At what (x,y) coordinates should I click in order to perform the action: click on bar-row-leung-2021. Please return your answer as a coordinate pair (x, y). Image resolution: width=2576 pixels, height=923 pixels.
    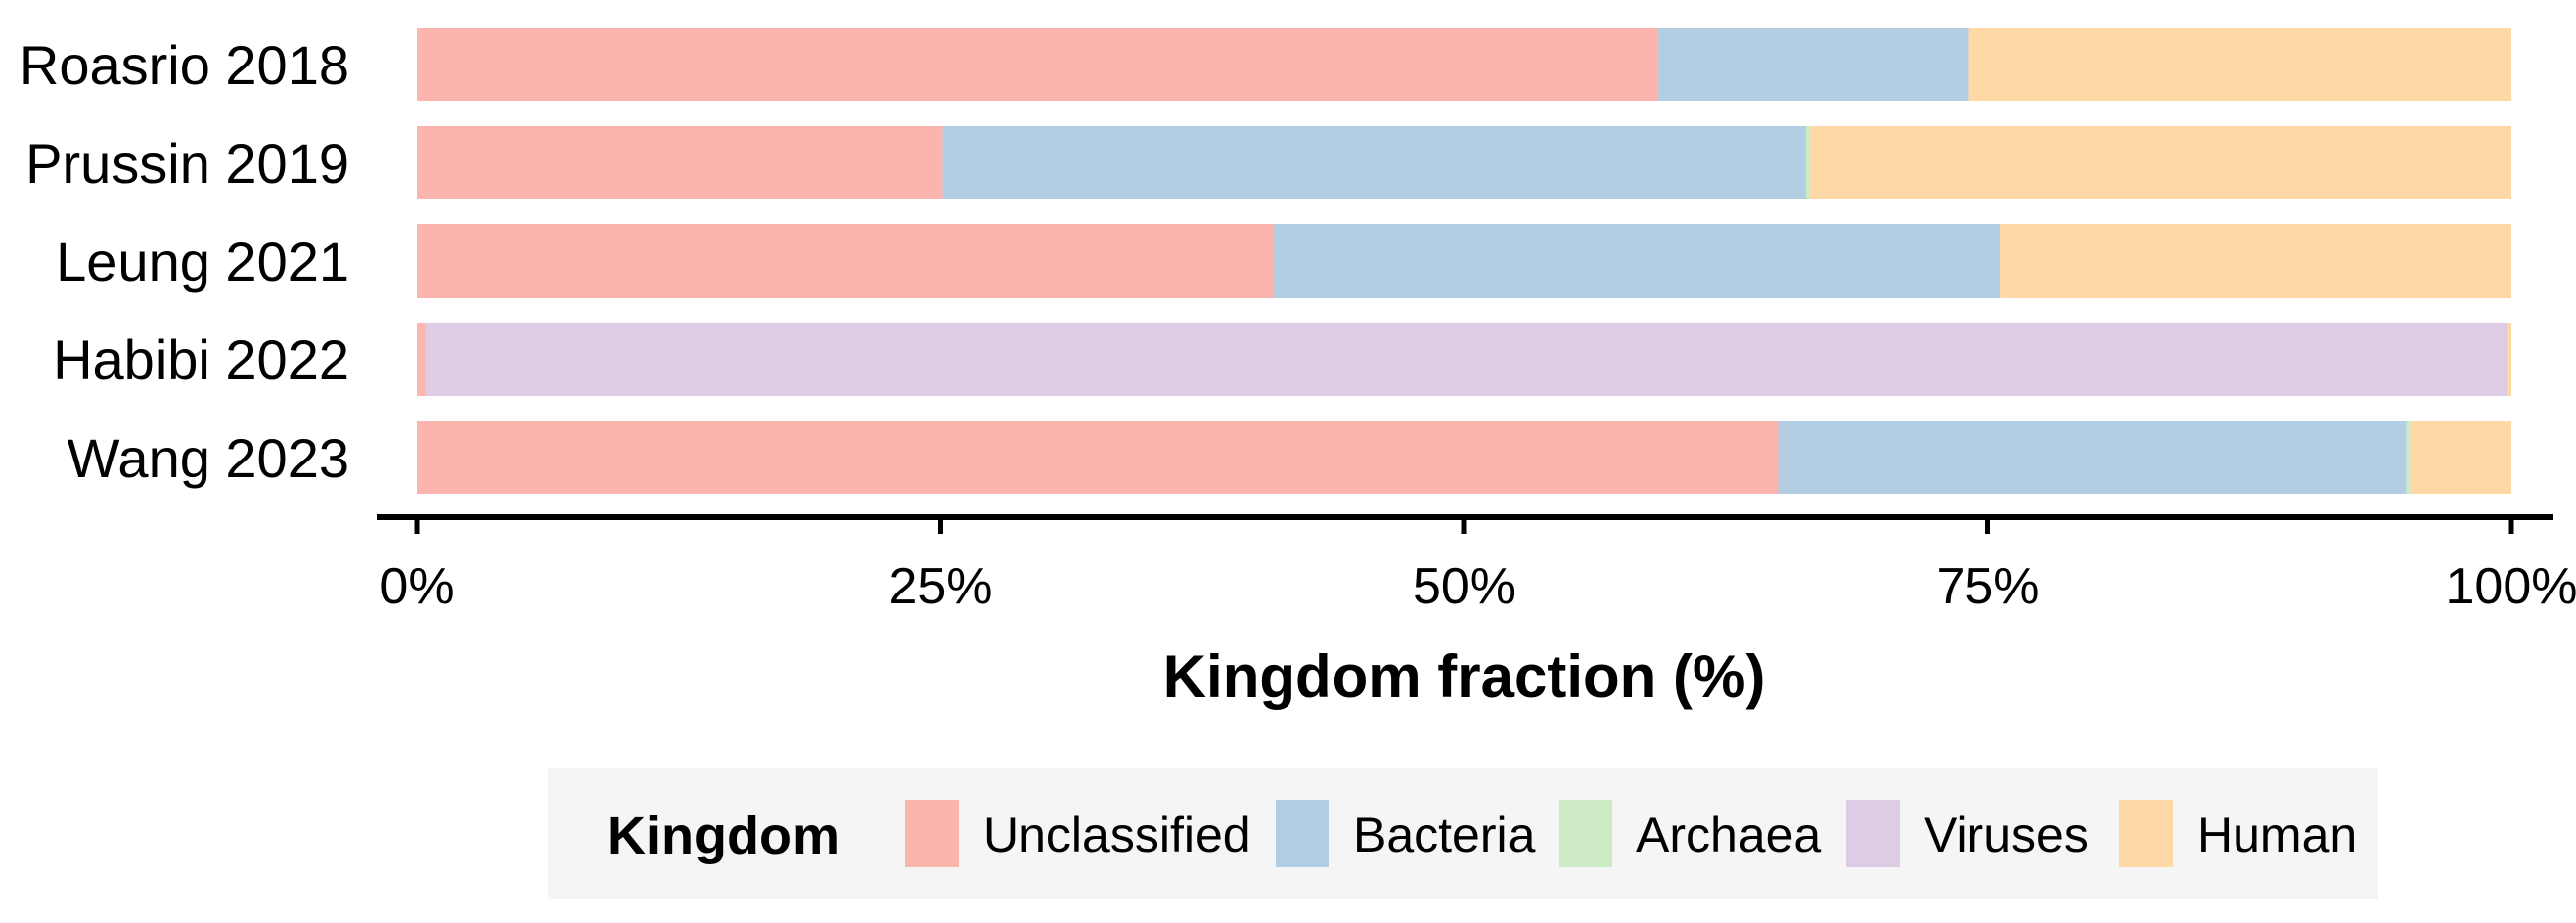
    Looking at the image, I should click on (1464, 261).